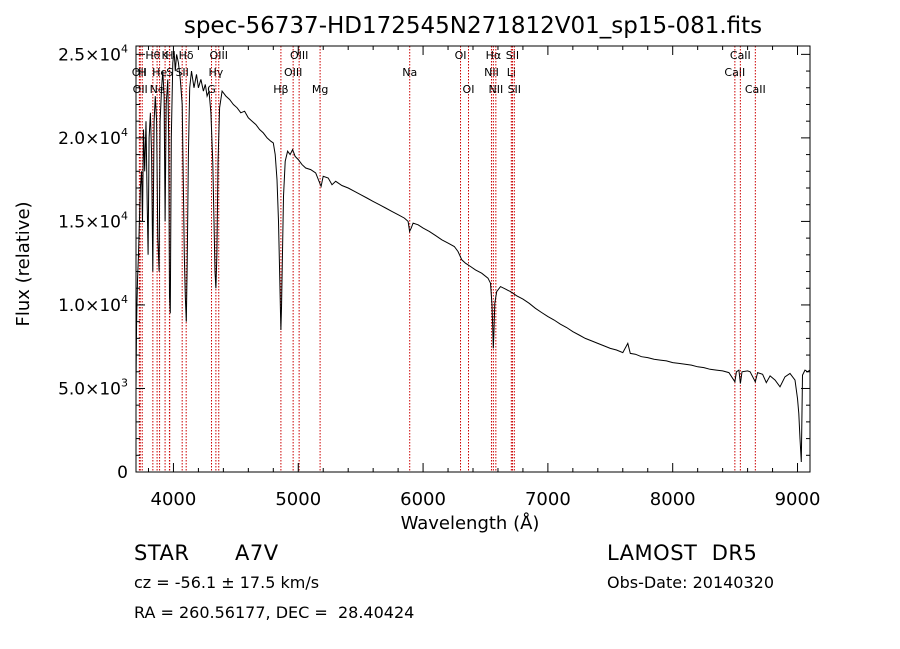  What do you see at coordinates (280, 89) in the screenshot?
I see `marker-label-14: Hβ` at bounding box center [280, 89].